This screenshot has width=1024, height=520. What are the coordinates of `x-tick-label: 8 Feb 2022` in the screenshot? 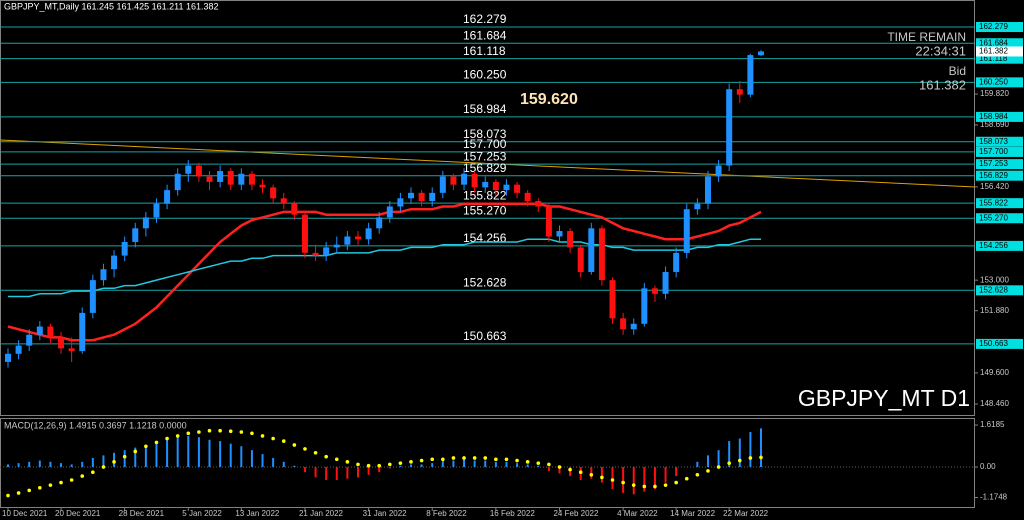 It's located at (446, 513).